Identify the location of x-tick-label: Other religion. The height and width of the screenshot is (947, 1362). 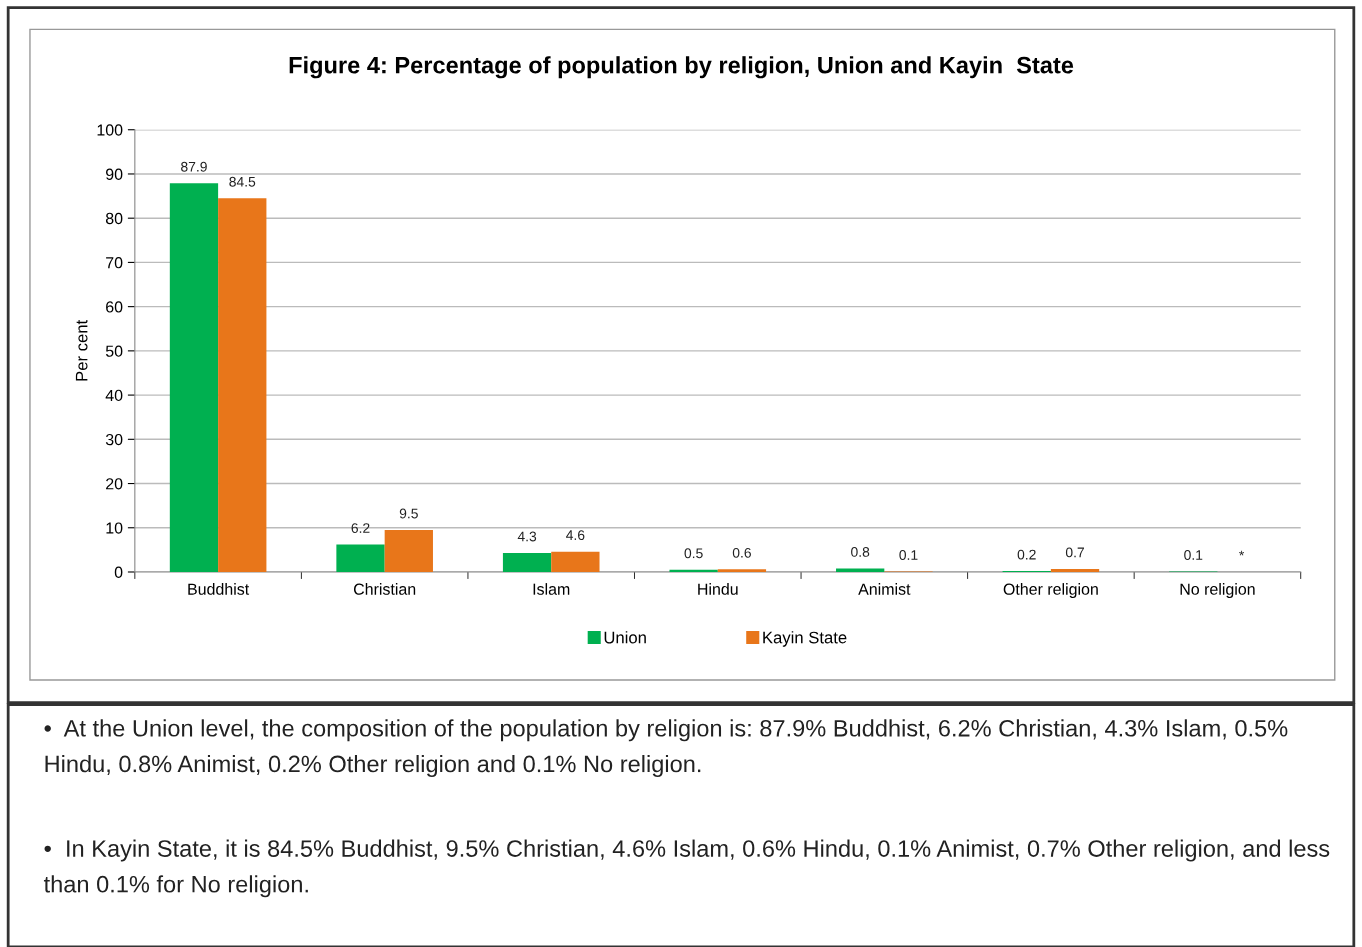
(1050, 590).